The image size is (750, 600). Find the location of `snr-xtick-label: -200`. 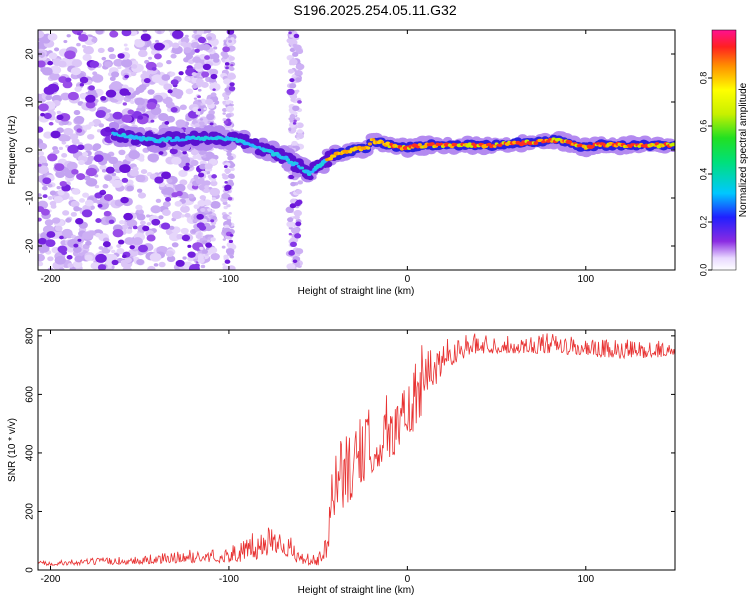

snr-xtick-label: -200 is located at coordinates (50, 579).